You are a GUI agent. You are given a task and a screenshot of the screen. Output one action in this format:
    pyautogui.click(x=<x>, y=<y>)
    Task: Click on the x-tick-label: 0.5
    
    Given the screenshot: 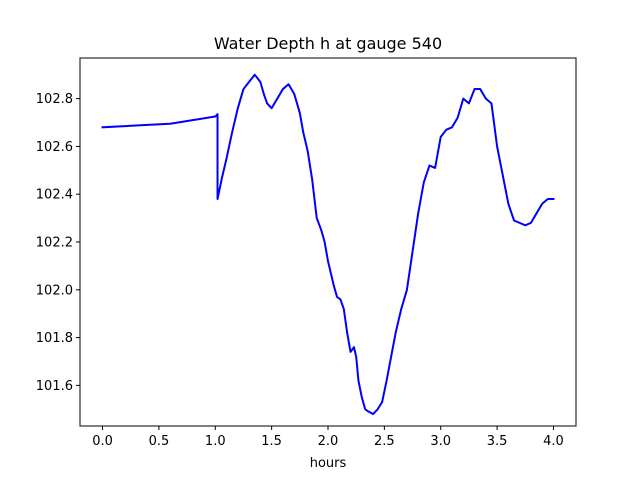 What is the action you would take?
    pyautogui.click(x=159, y=441)
    